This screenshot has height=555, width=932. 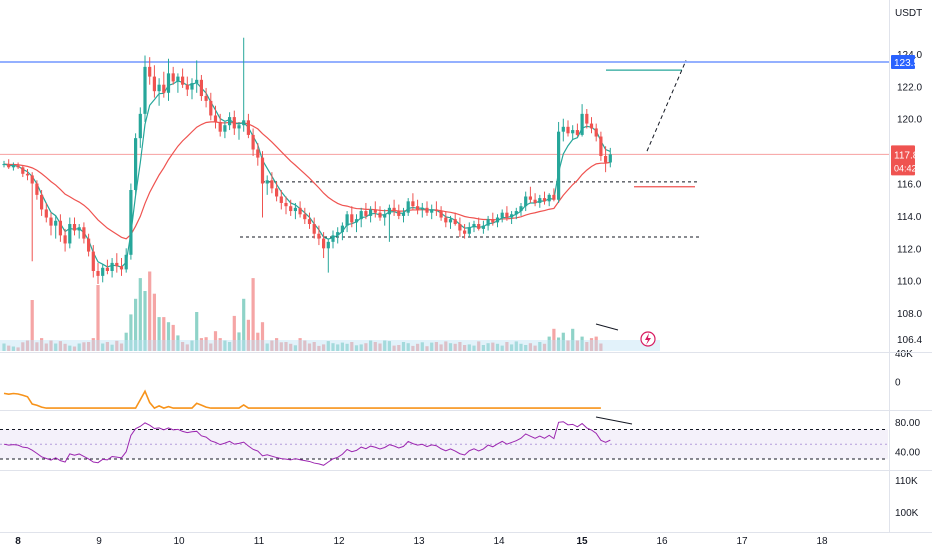 What do you see at coordinates (904, 354) in the screenshot?
I see `obv-tick: 40K` at bounding box center [904, 354].